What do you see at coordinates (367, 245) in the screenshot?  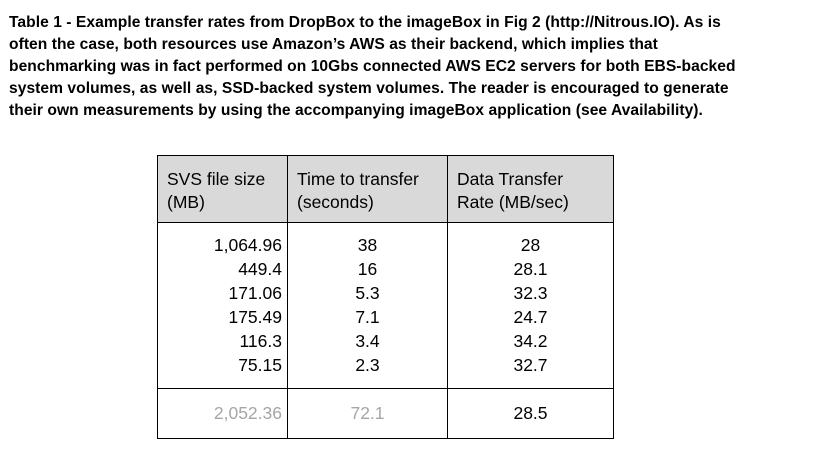 I see `time-value: 38` at bounding box center [367, 245].